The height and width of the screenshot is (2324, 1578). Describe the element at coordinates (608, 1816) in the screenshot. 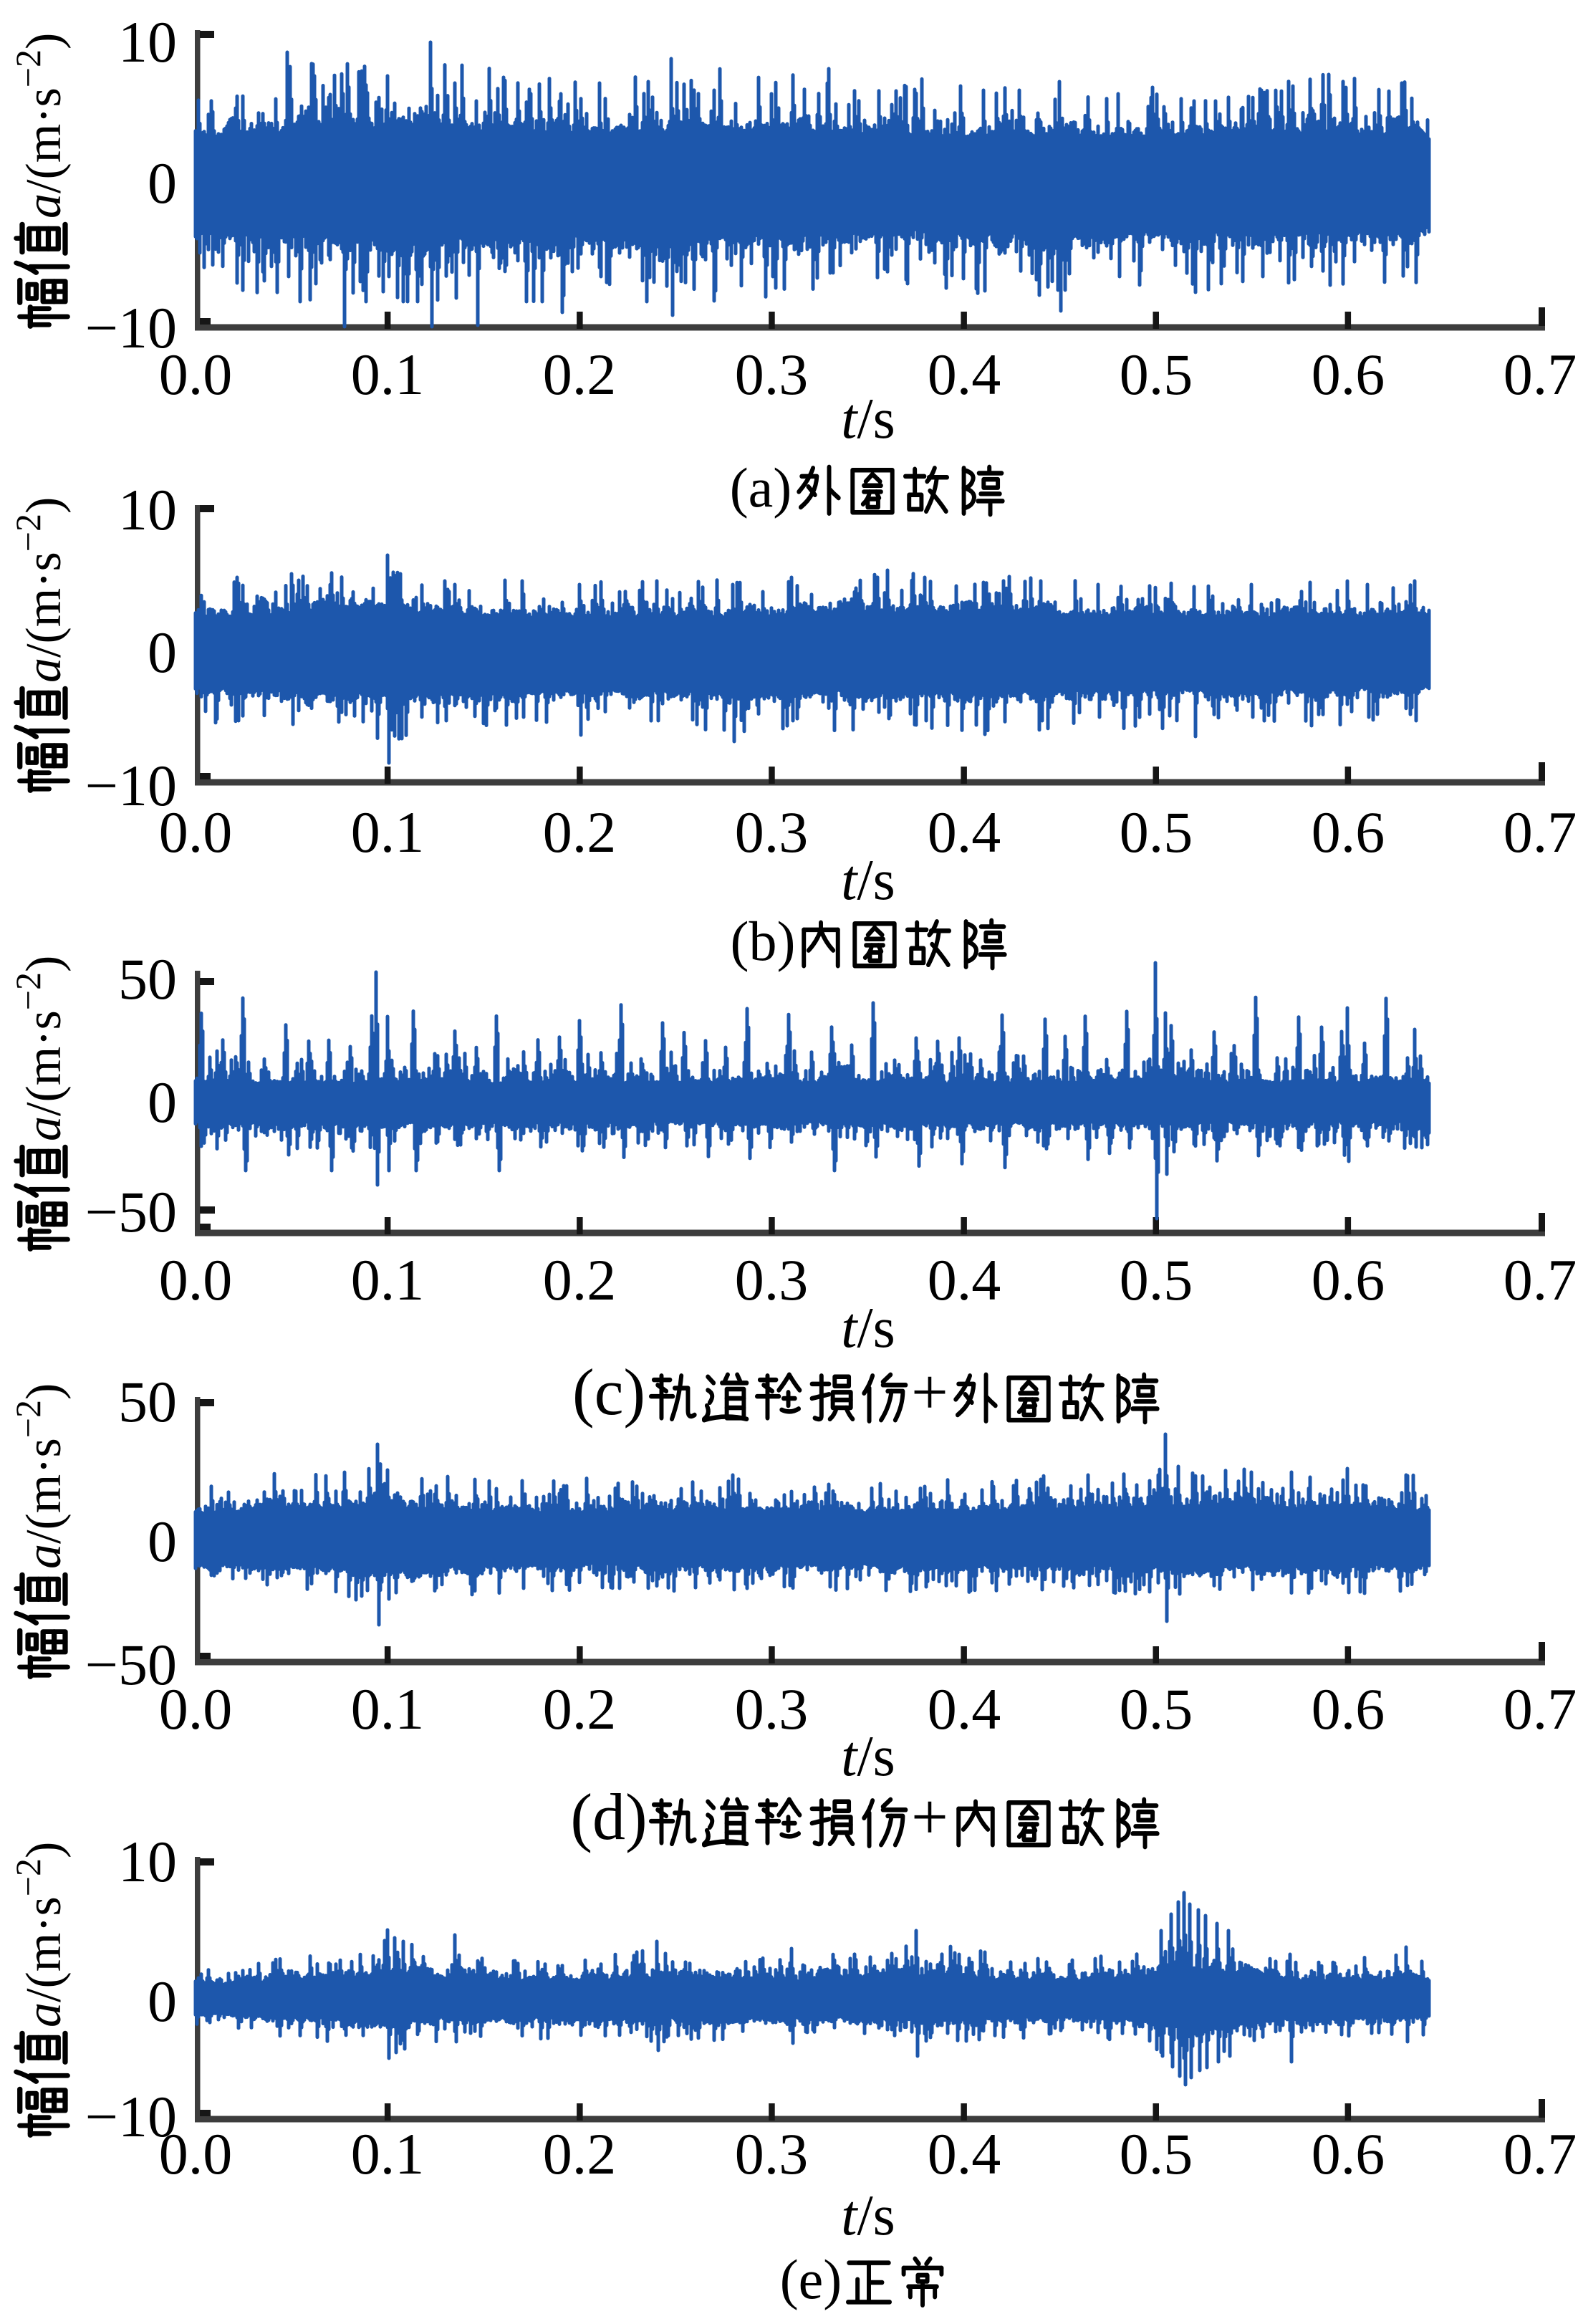

I see `svg-text: (d)` at that location.